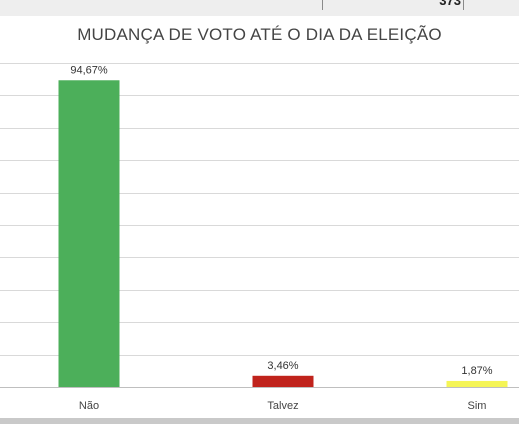  Describe the element at coordinates (89, 406) in the screenshot. I see `category-label: Não` at that location.